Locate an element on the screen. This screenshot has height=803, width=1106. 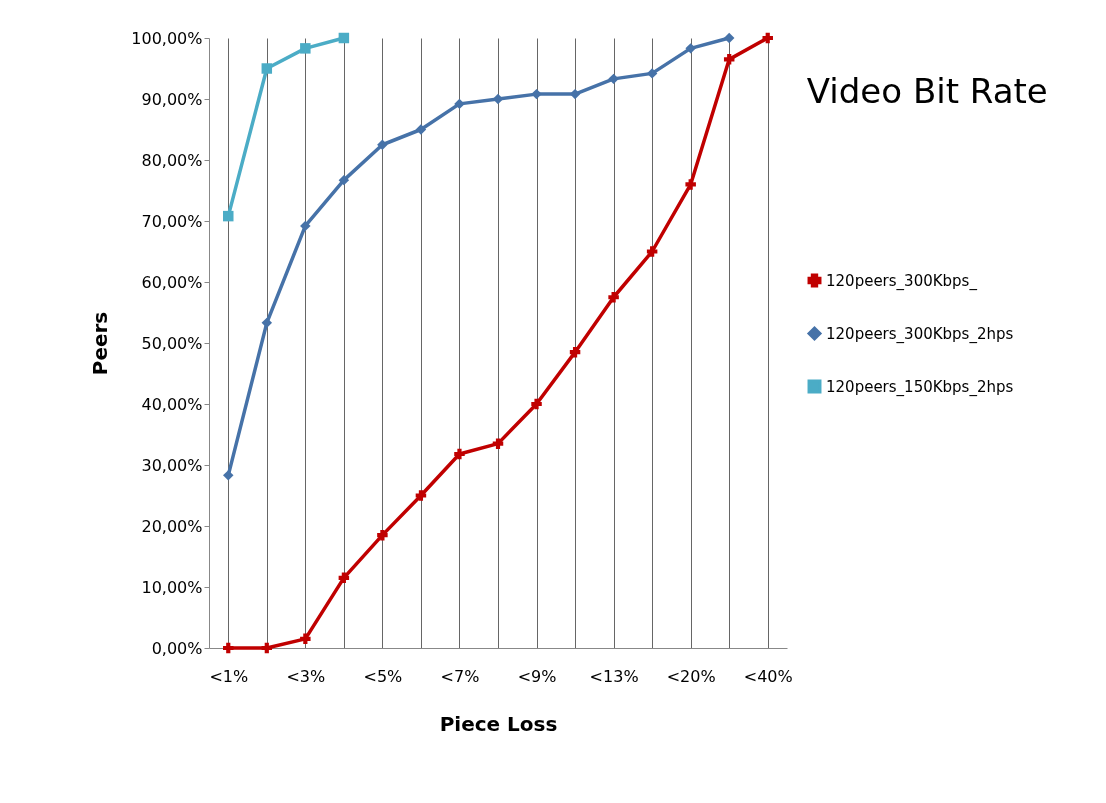
x-tick-label: <20% is located at coordinates (691, 676).